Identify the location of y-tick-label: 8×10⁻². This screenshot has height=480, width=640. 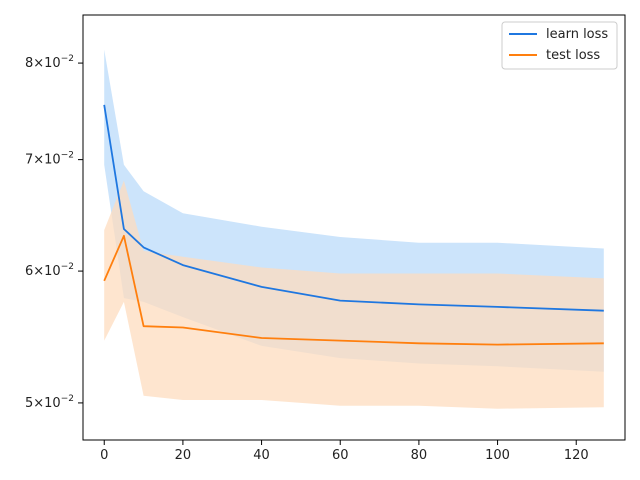
(49, 62).